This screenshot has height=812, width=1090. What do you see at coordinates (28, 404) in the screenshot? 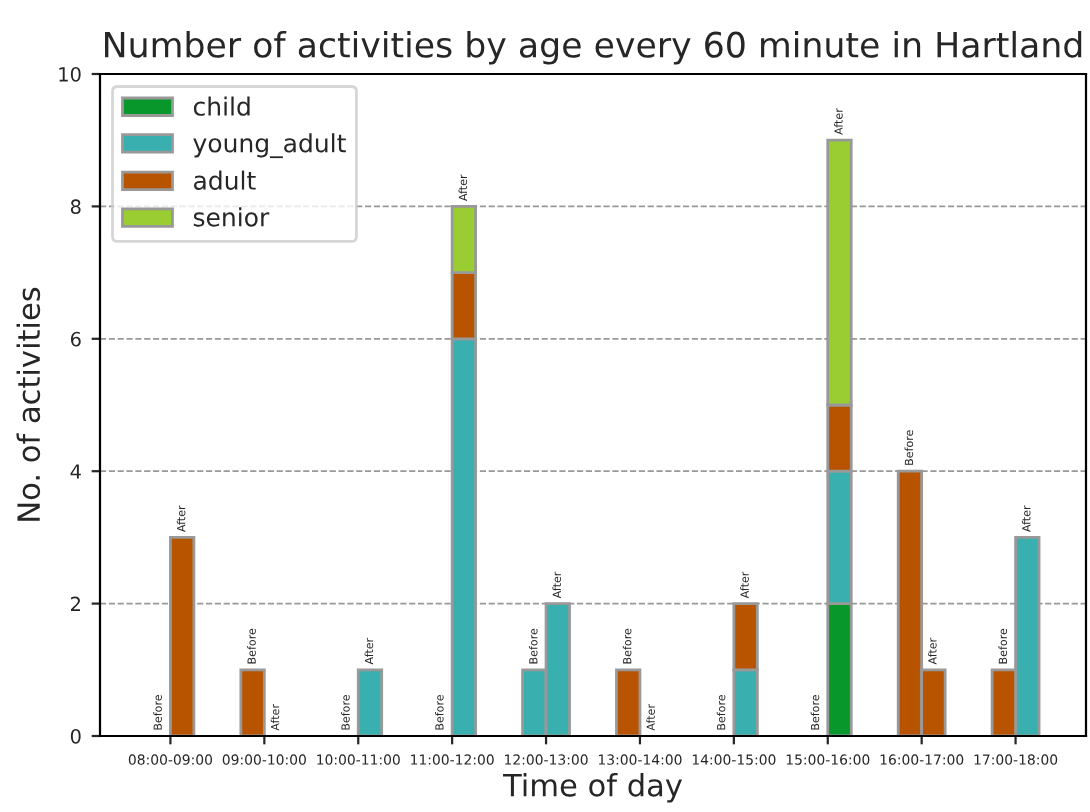
I see `y-axis-title: No. of activities` at bounding box center [28, 404].